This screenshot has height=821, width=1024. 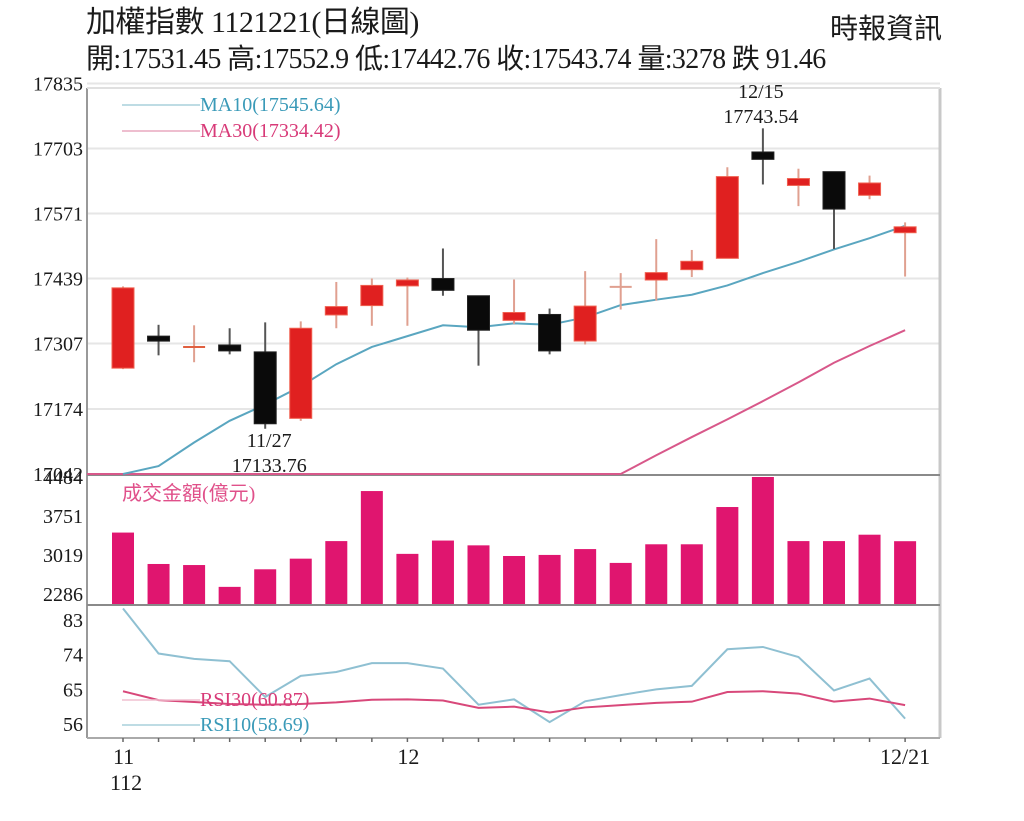 What do you see at coordinates (761, 92) in the screenshot?
I see `high-annotation-date: 12/15` at bounding box center [761, 92].